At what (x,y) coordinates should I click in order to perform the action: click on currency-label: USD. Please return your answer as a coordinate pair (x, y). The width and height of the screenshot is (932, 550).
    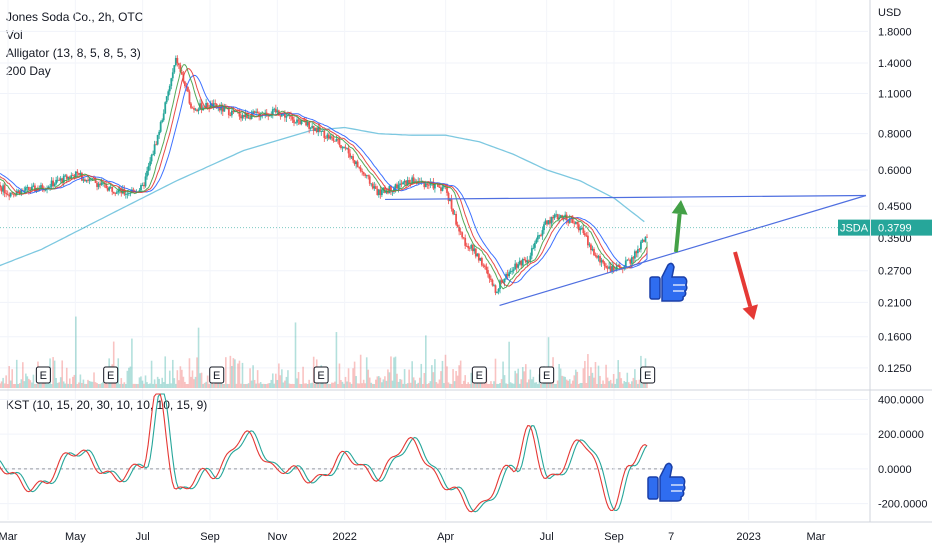
    Looking at the image, I should click on (889, 13).